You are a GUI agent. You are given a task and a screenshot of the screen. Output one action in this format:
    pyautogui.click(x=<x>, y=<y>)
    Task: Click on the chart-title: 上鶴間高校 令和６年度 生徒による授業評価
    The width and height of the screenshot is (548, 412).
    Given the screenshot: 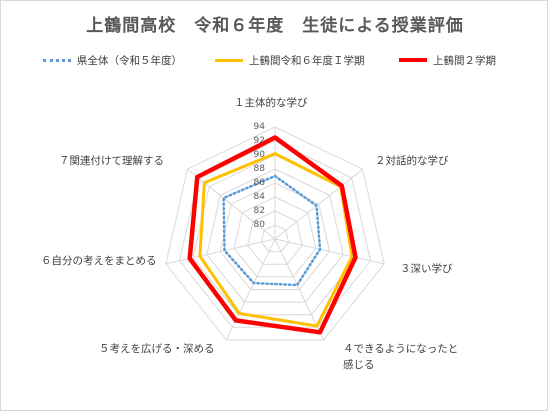 What is the action you would take?
    pyautogui.click(x=275, y=26)
    